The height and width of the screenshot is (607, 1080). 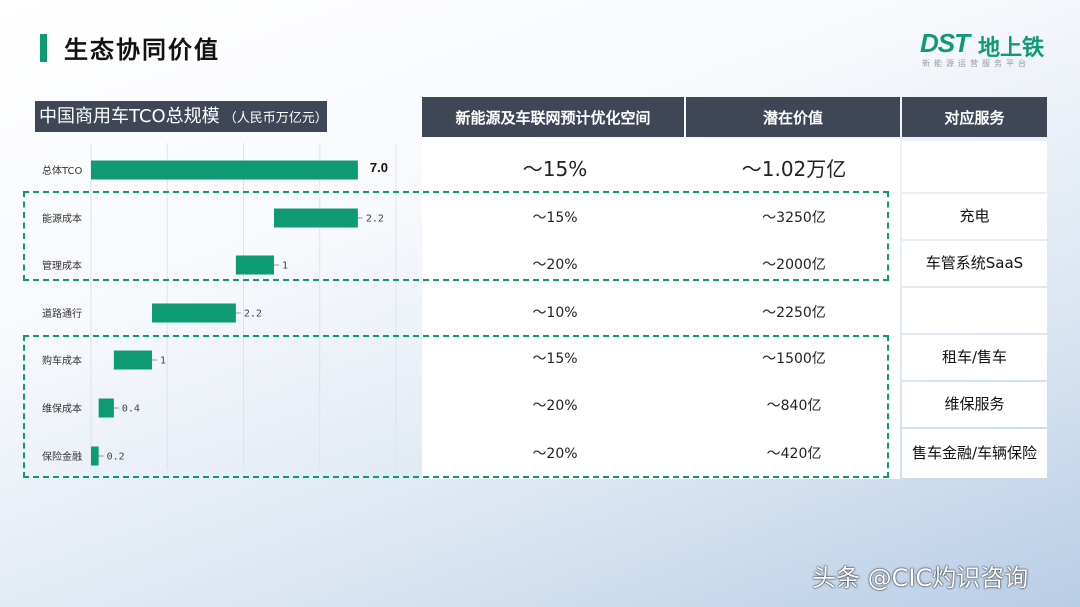 What do you see at coordinates (43, 48) in the screenshot?
I see `title-accent-bar` at bounding box center [43, 48].